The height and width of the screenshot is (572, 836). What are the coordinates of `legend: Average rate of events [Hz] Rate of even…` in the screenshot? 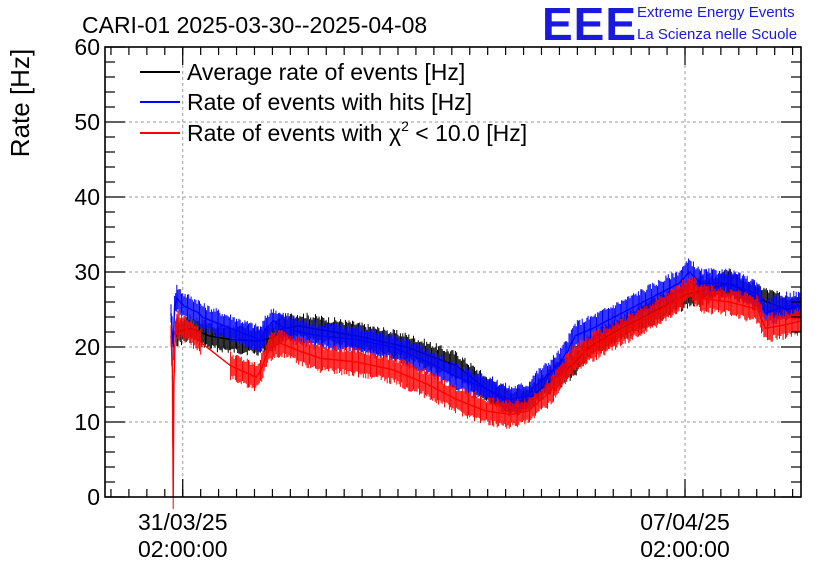 It's located at (333, 102).